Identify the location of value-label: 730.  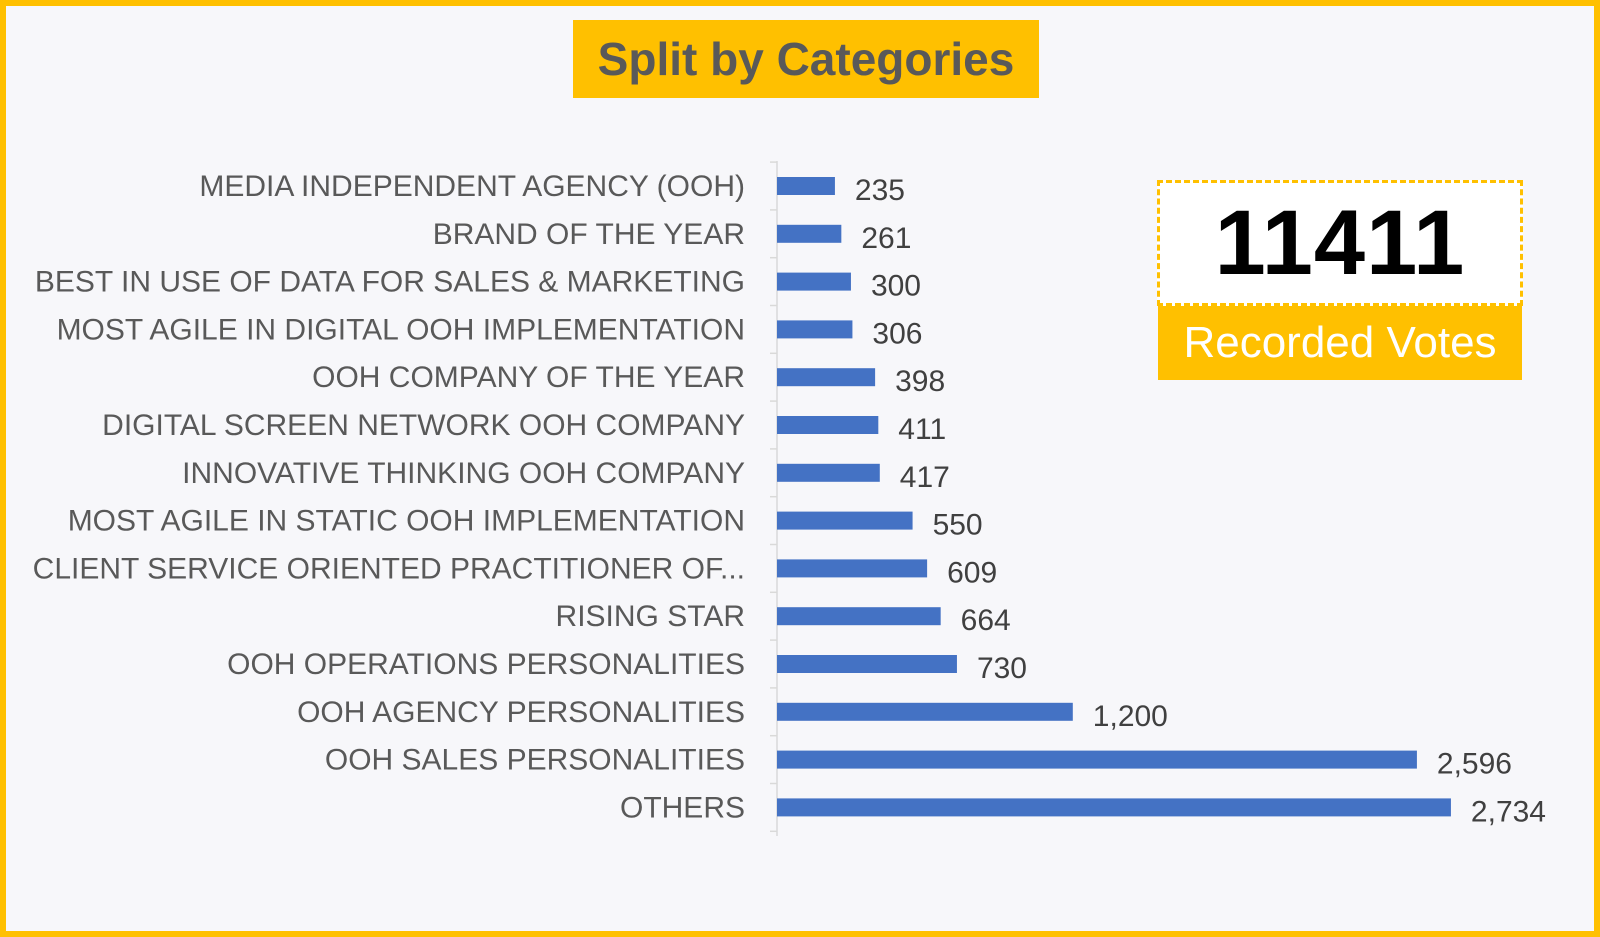
(1002, 668).